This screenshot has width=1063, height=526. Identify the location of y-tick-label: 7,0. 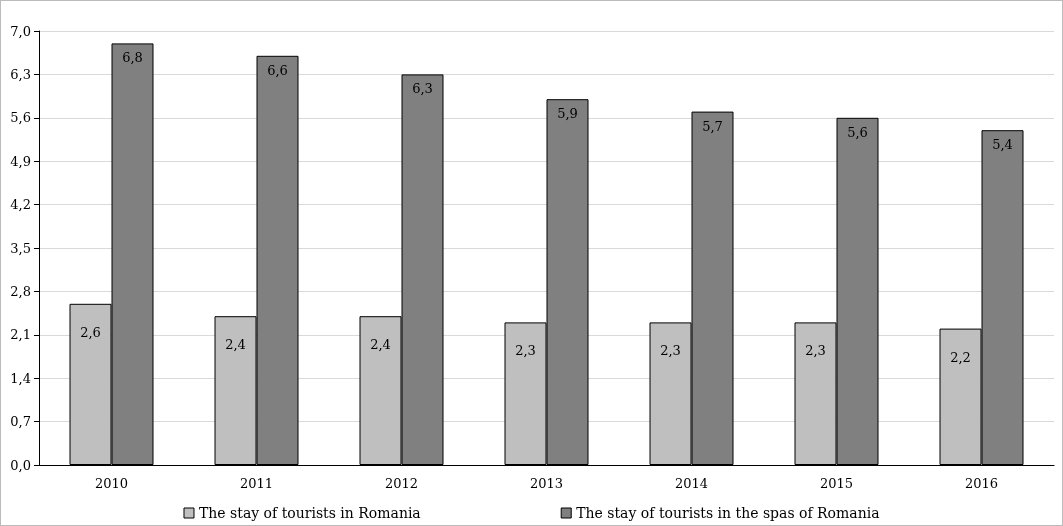
(20, 31).